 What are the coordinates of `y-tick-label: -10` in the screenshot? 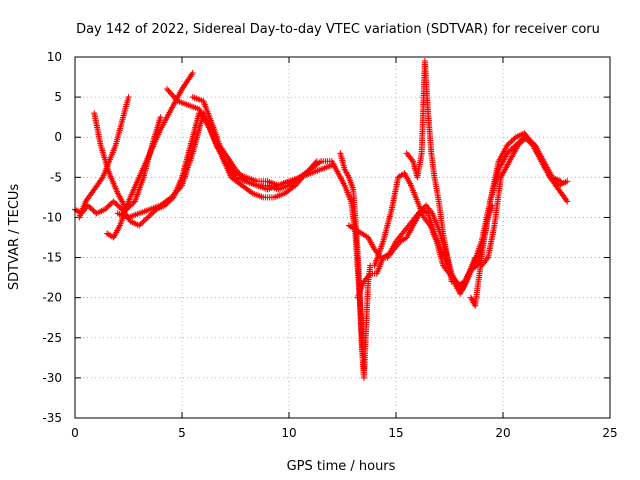 It's located at (52, 217).